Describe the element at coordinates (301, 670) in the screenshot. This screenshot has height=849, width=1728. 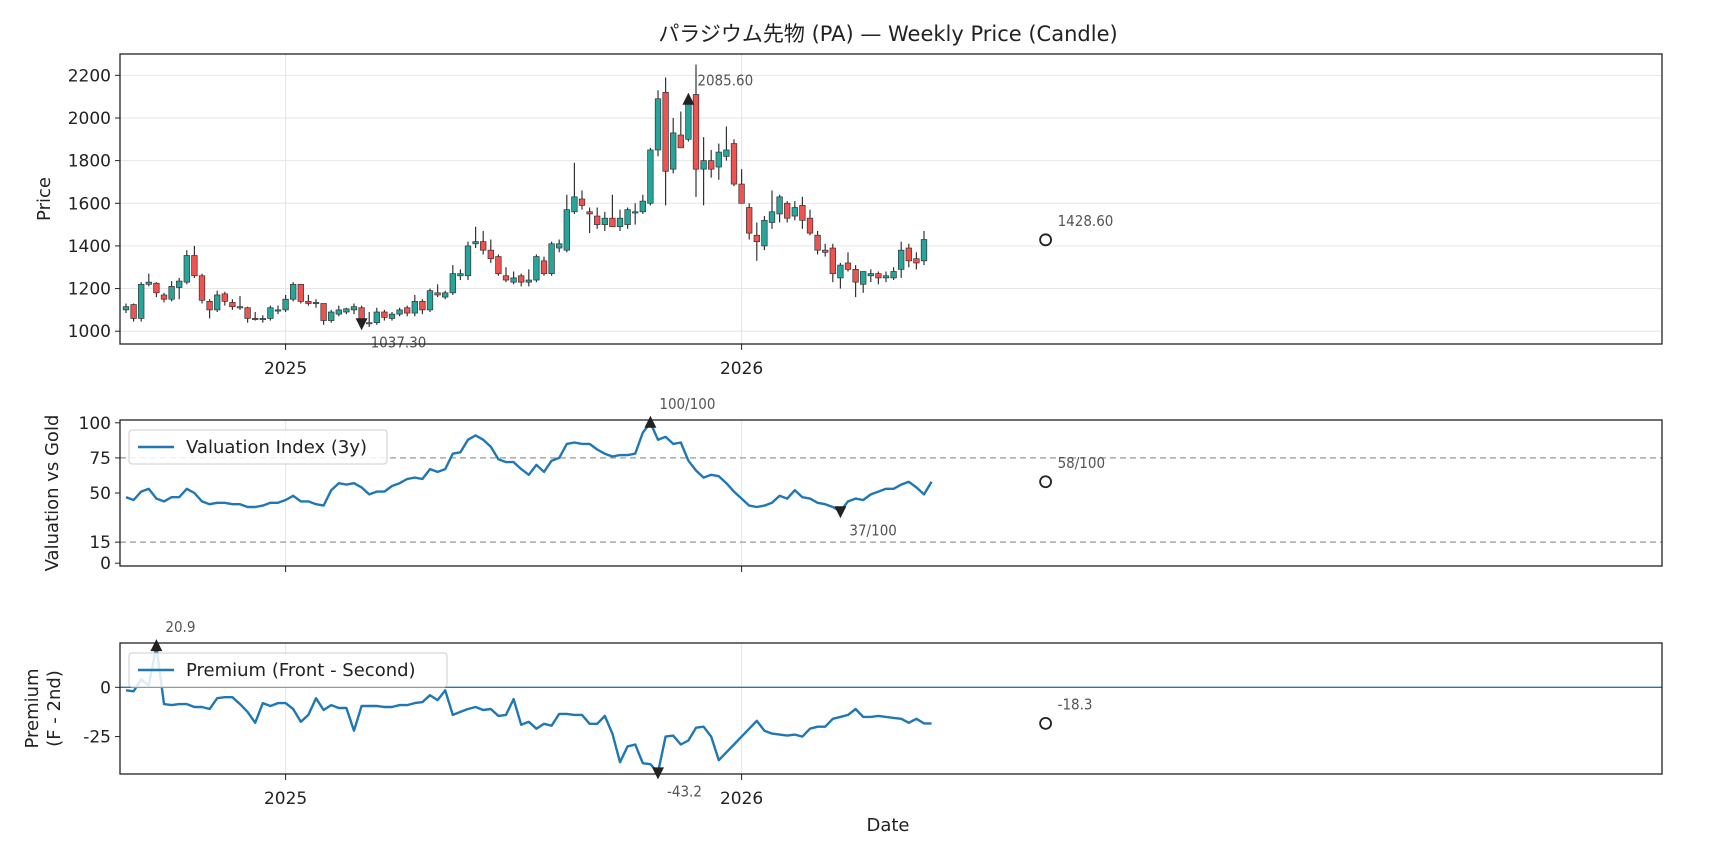
I see `legend-label: Premium (Front - Second)` at that location.